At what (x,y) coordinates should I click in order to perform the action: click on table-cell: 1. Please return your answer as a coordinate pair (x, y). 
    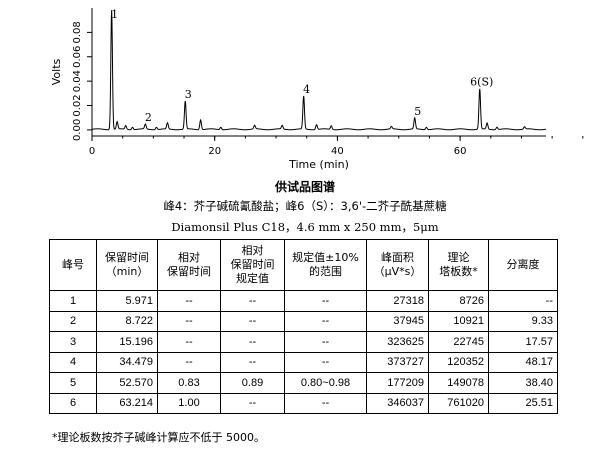
    Looking at the image, I should click on (73, 301).